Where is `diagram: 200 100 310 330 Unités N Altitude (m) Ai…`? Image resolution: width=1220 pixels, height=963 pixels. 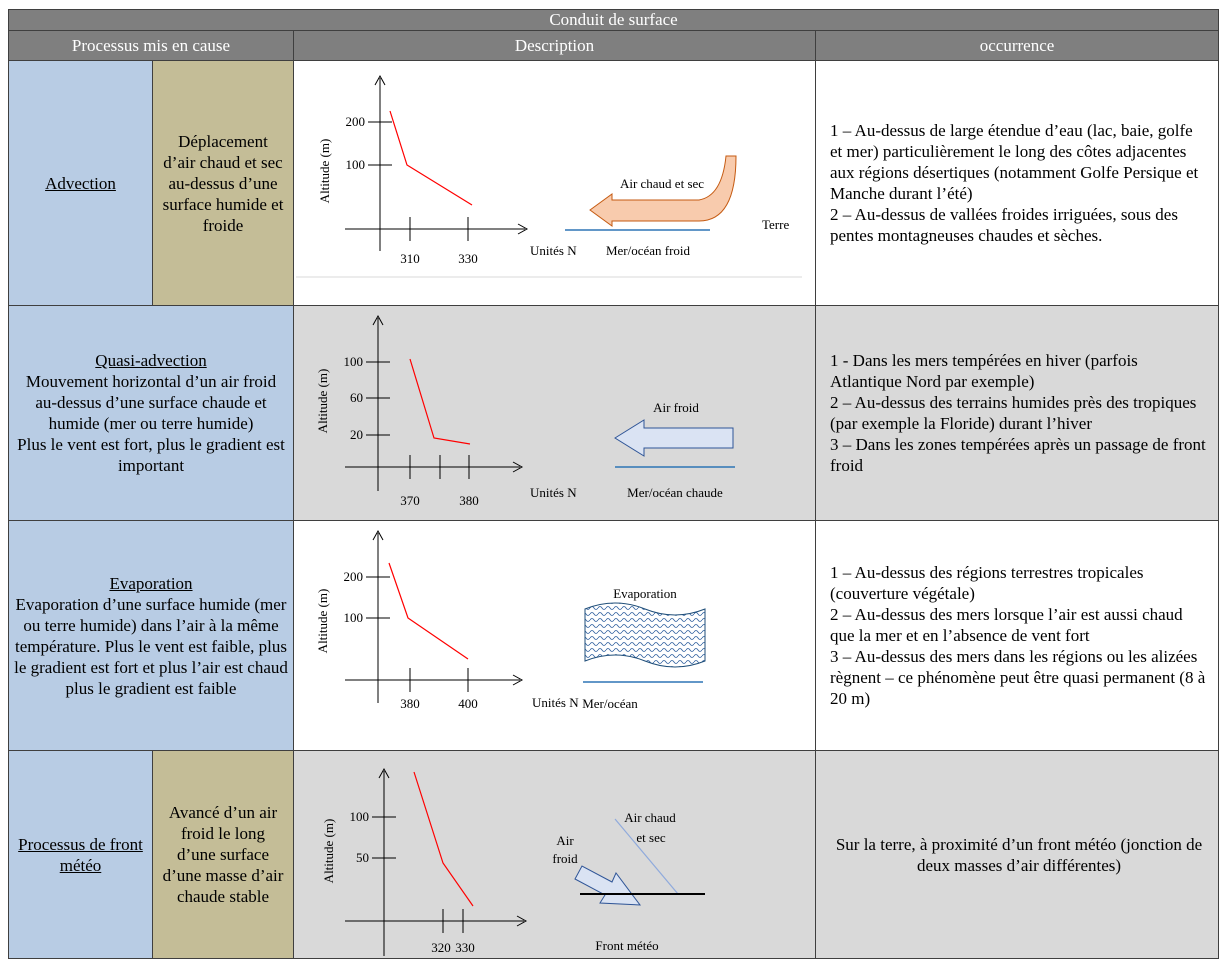
diagram: 200 100 310 330 Unités N Altitude (m) Ai… is located at coordinates (549, 176).